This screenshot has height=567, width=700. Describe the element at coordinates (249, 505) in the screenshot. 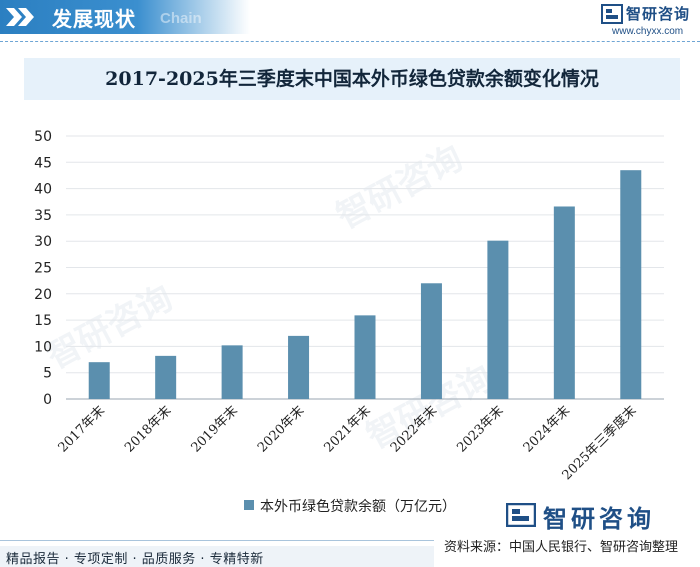

I see `legend-swatch` at that location.